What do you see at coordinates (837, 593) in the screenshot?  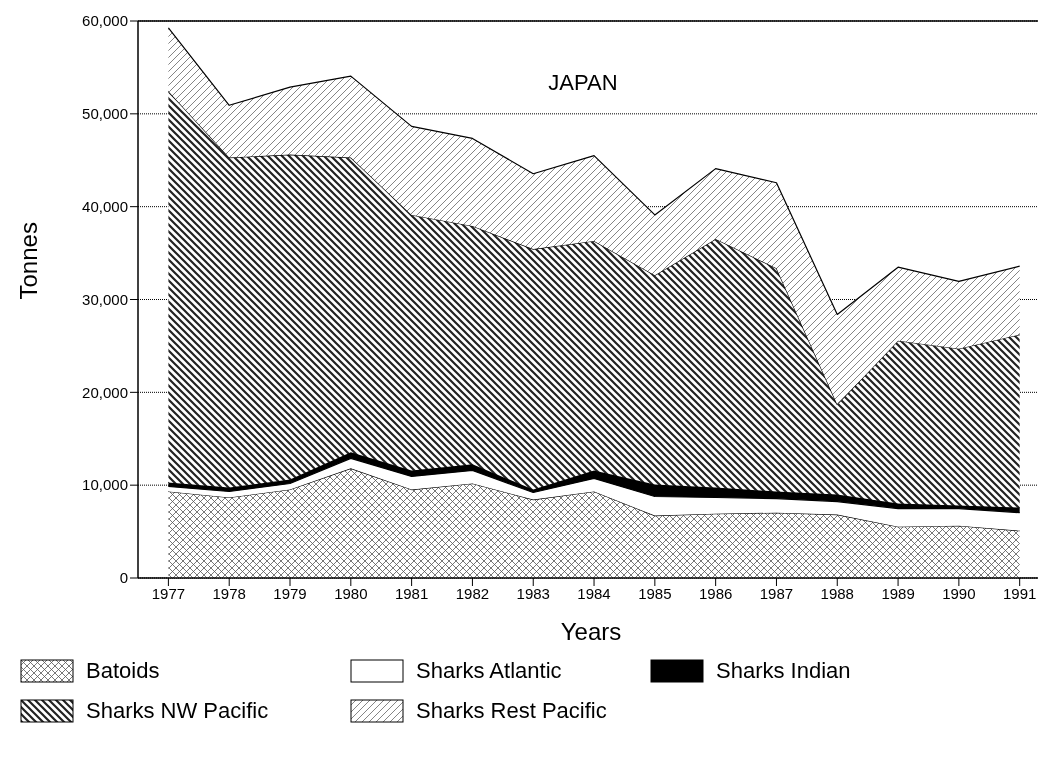 I see `x-tick-label: 1988` at bounding box center [837, 593].